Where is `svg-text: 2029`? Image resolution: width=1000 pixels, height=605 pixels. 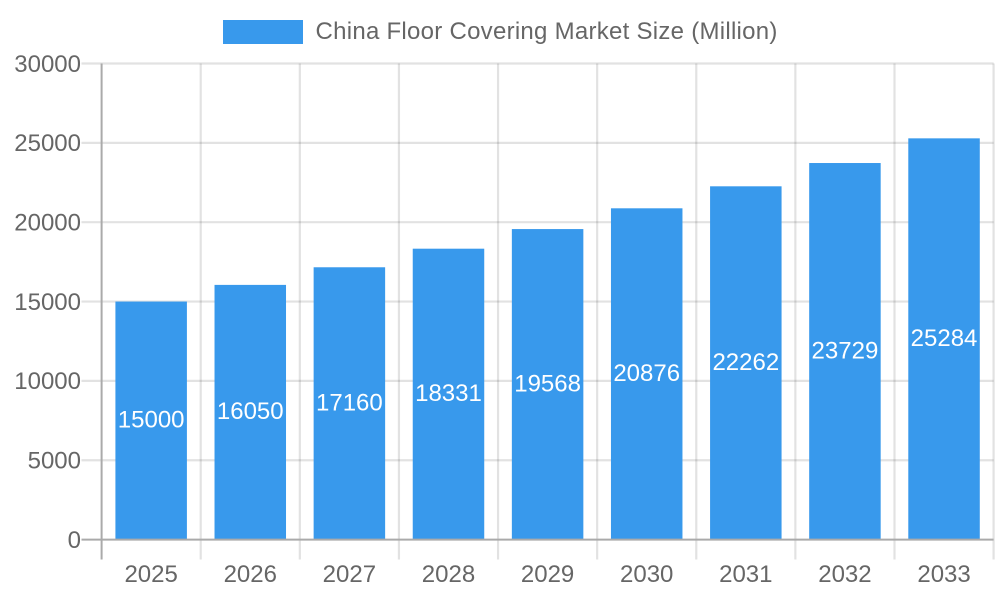
svg-text: 2029 is located at coordinates (547, 574).